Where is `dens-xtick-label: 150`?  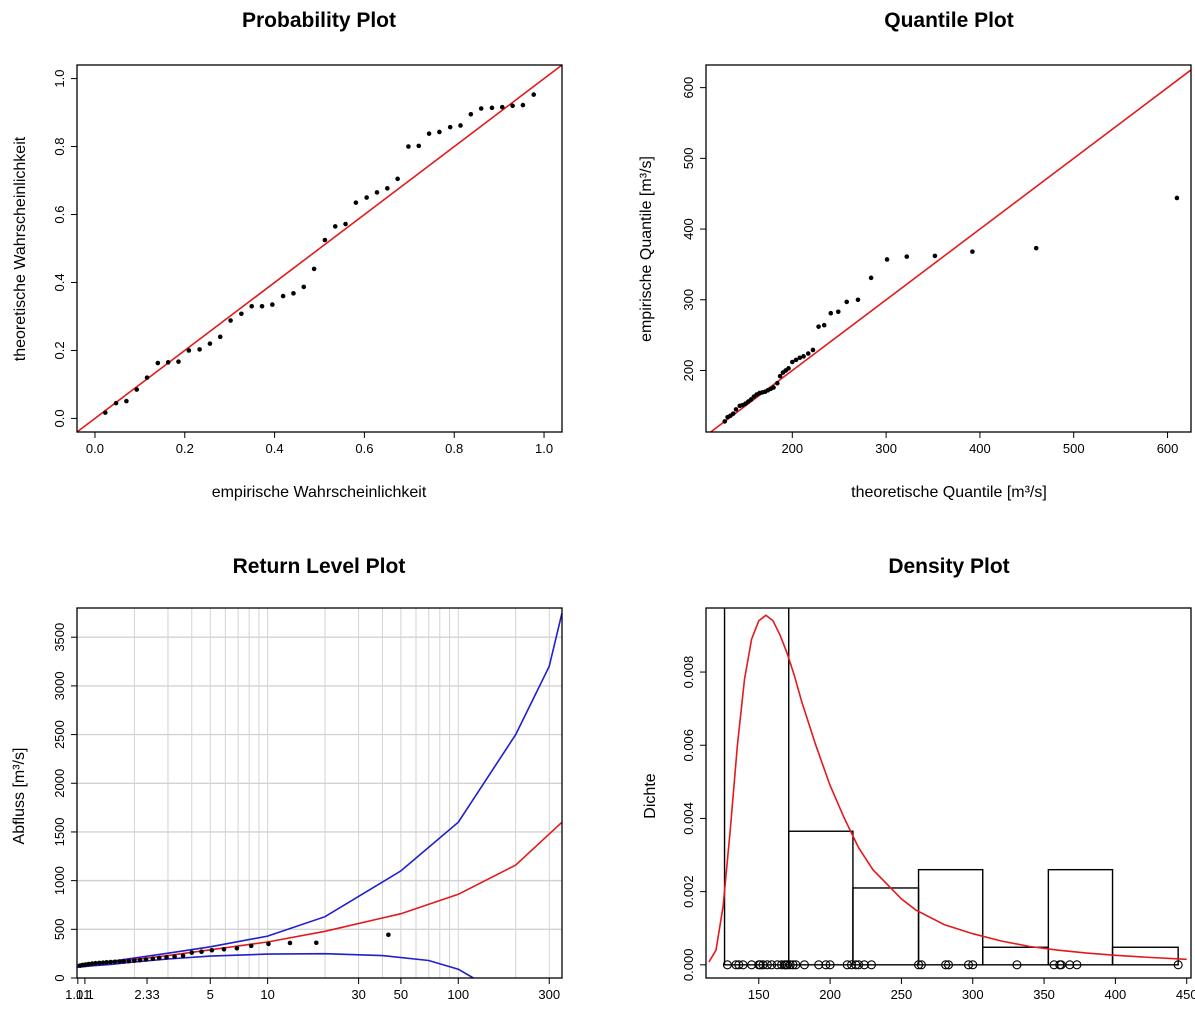
dens-xtick-label: 150 is located at coordinates (759, 994).